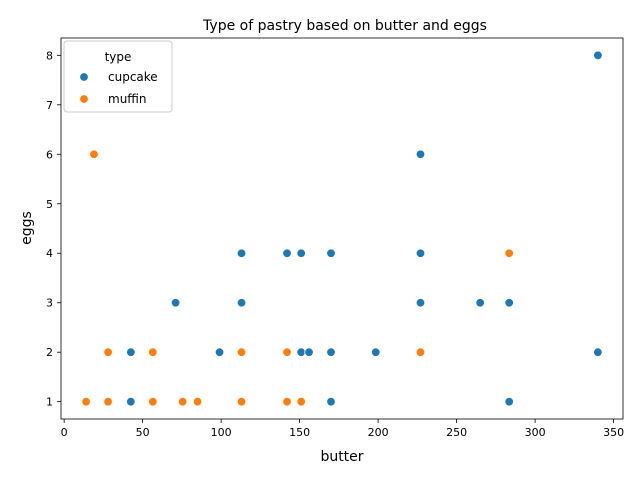 The image size is (640, 480). What do you see at coordinates (49, 402) in the screenshot?
I see `y-tick-label: 1` at bounding box center [49, 402].